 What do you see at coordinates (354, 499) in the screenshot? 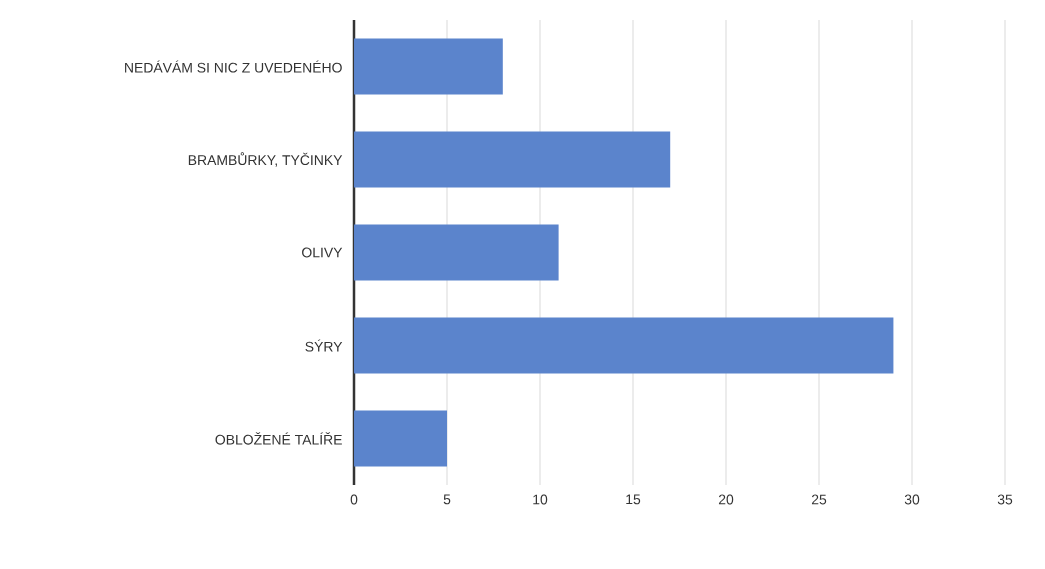
I see `x-tick-label: 0` at bounding box center [354, 499].